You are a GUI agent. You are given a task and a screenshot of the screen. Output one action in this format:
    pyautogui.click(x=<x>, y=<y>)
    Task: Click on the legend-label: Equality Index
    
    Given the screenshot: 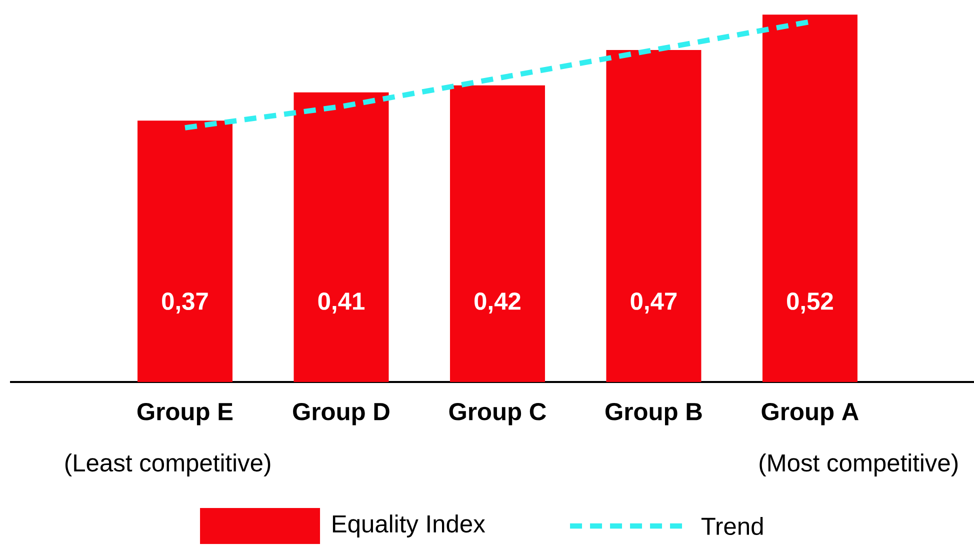 What is the action you would take?
    pyautogui.click(x=409, y=526)
    